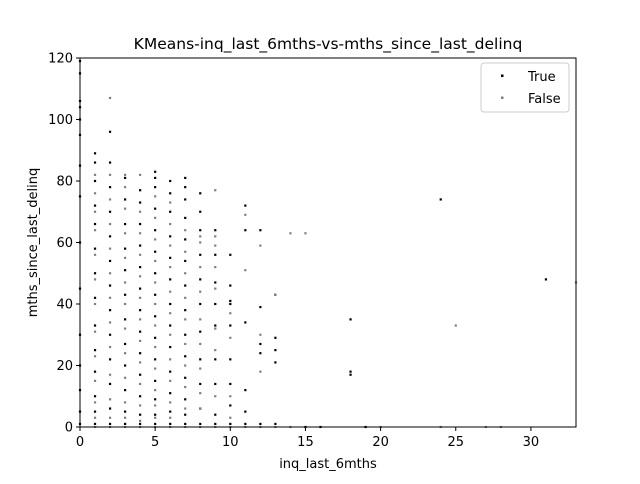 This screenshot has height=484, width=640. I want to click on y-tick-label-1: 20, so click(64, 366).